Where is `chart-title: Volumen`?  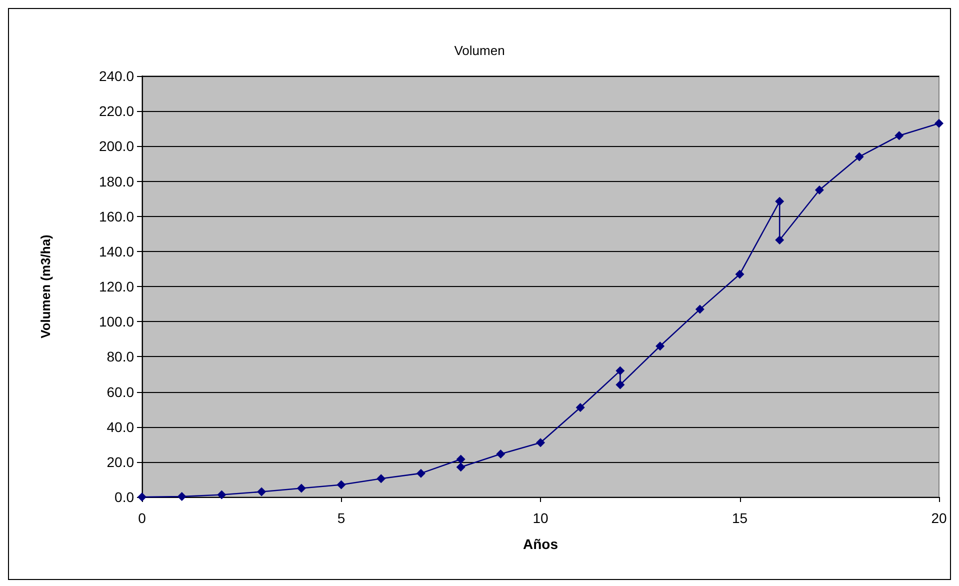
chart-title: Volumen is located at coordinates (479, 50).